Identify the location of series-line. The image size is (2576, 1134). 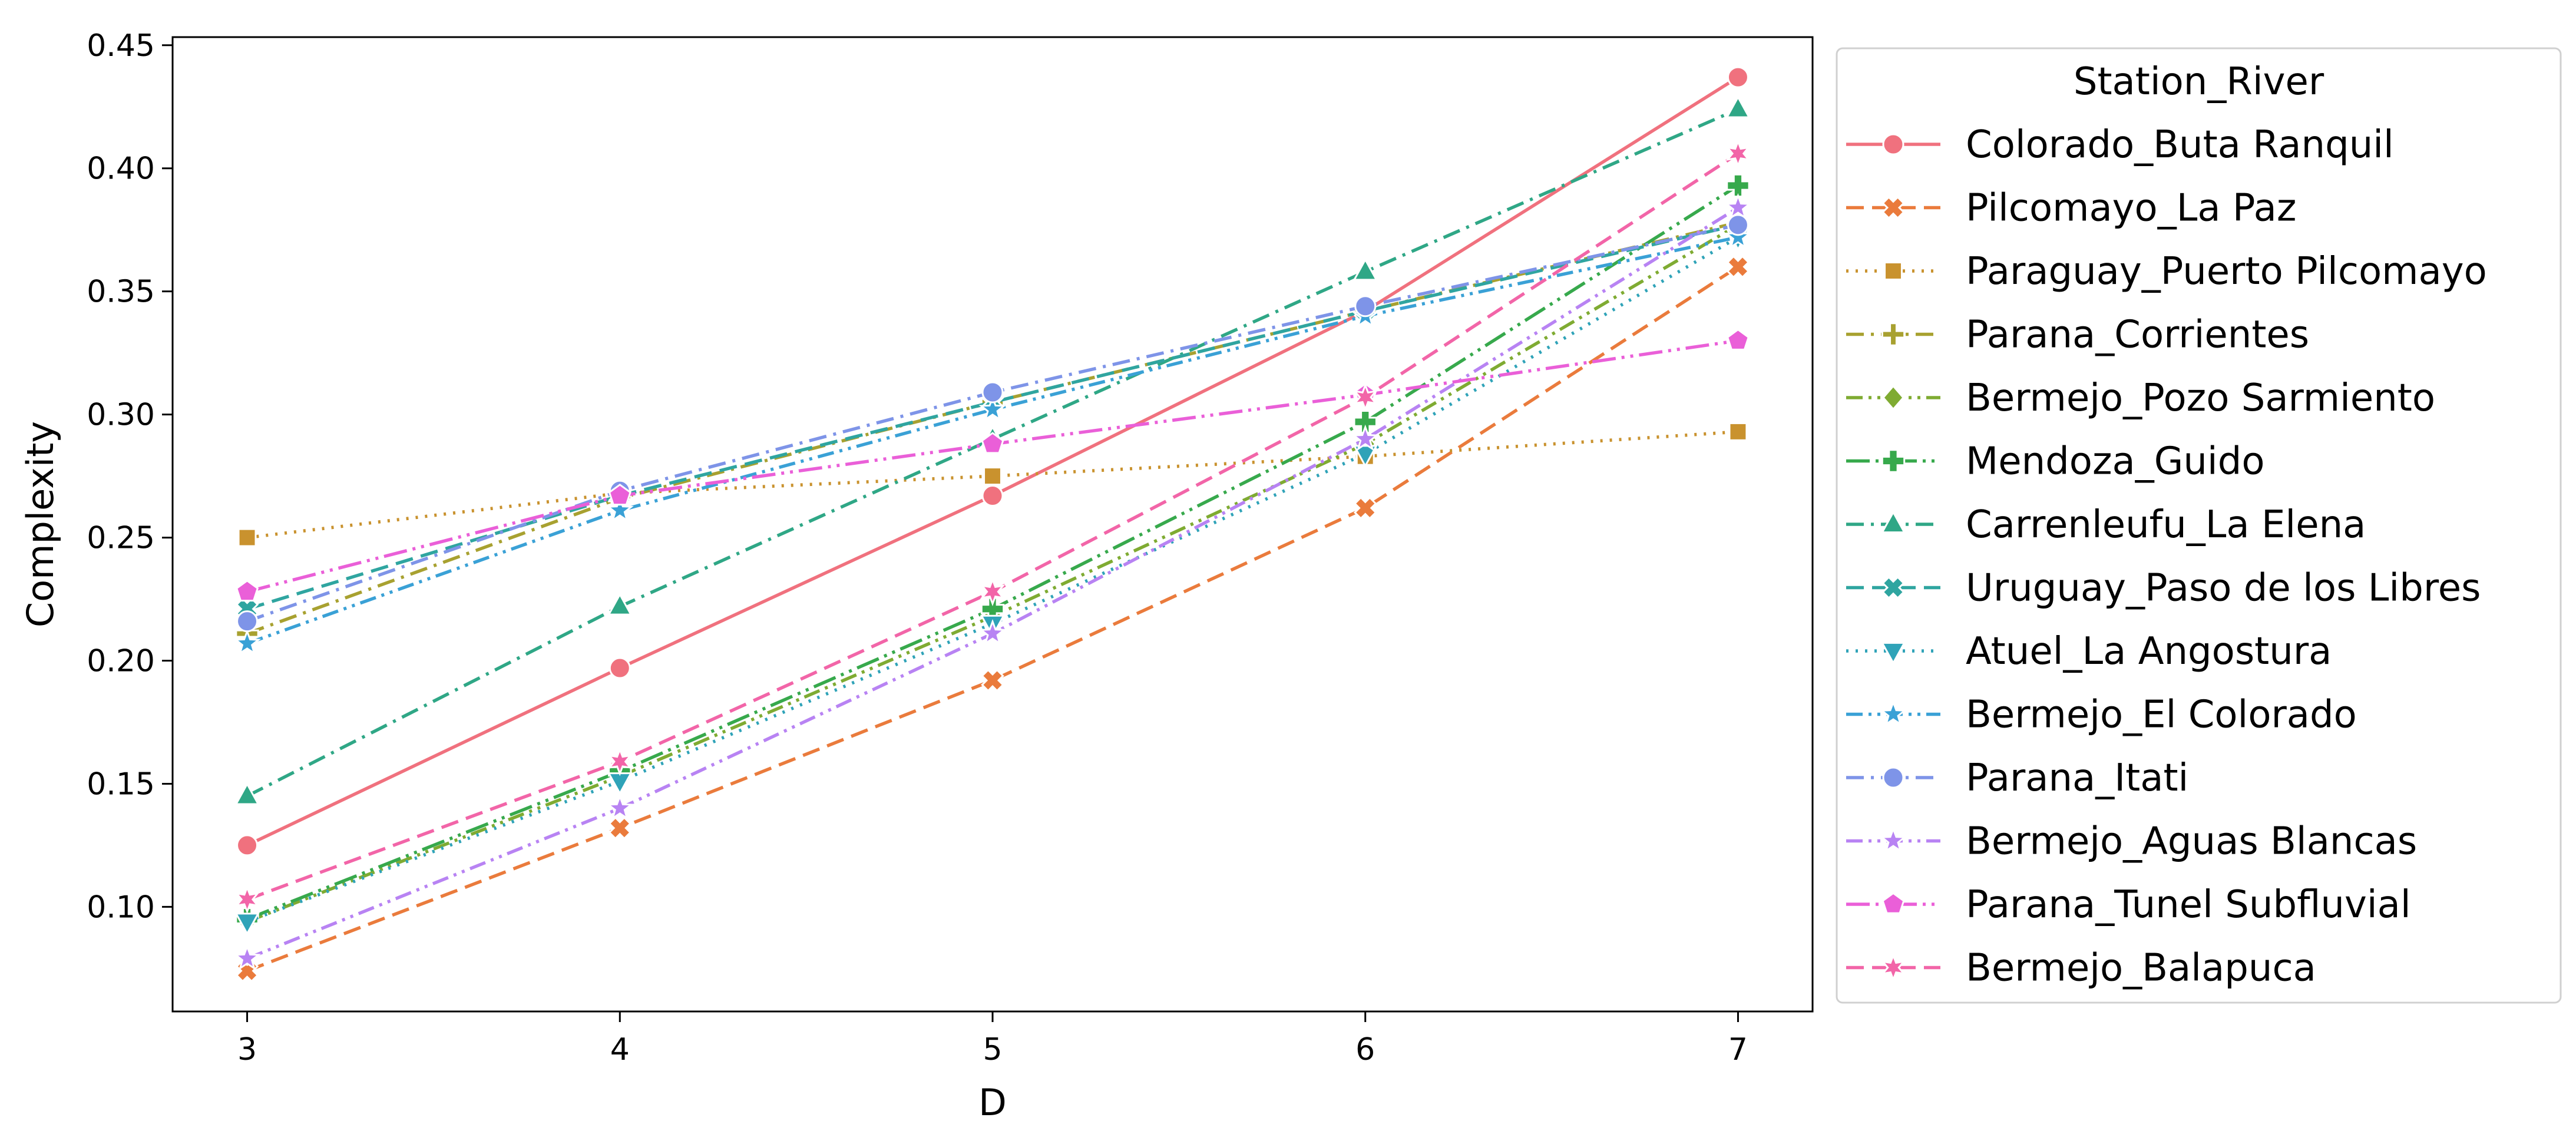
(992, 485).